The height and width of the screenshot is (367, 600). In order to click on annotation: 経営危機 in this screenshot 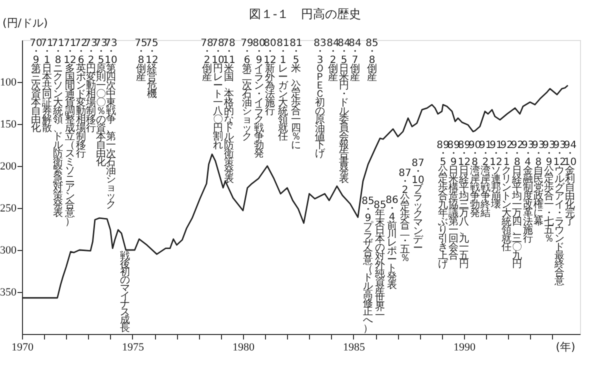, I will do `click(151, 82)`.